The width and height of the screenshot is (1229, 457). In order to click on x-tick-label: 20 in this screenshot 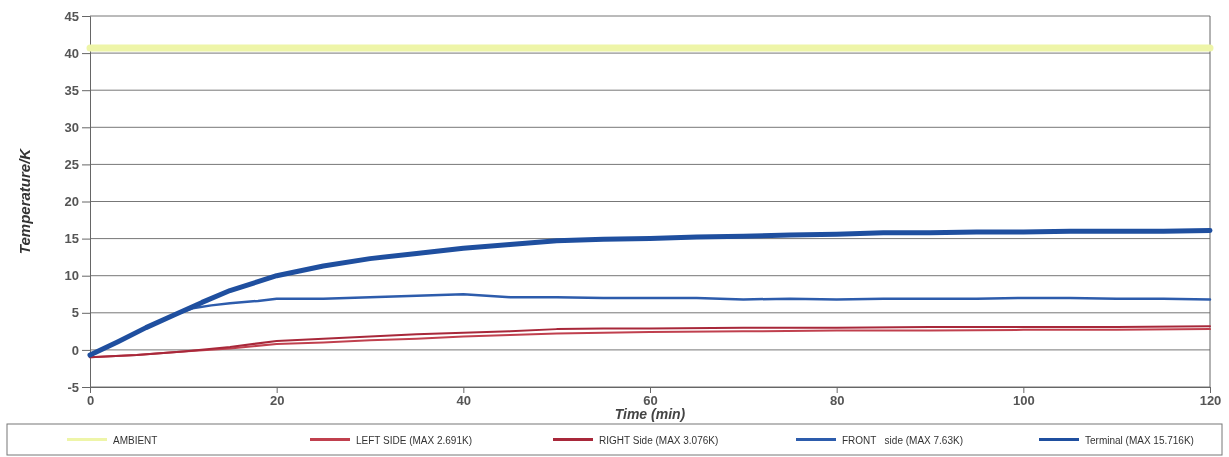, I will do `click(277, 401)`.